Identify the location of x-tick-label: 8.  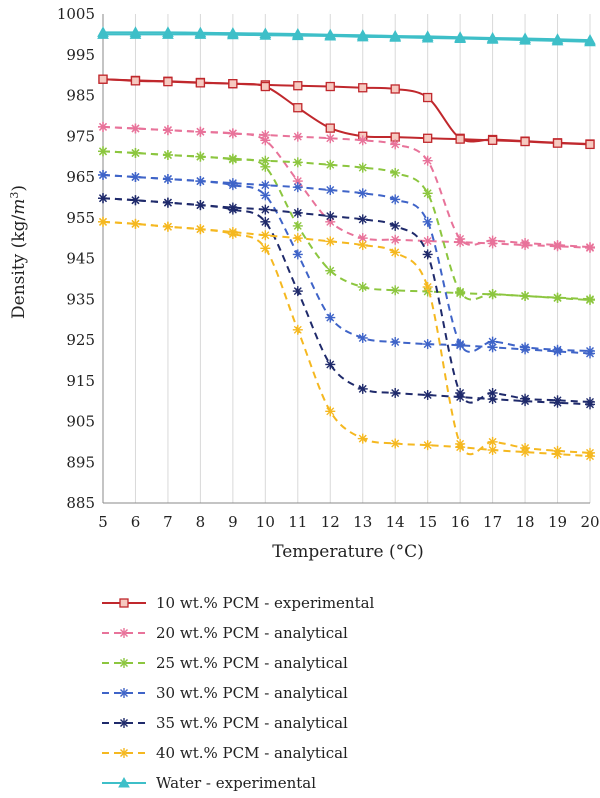
(201, 522).